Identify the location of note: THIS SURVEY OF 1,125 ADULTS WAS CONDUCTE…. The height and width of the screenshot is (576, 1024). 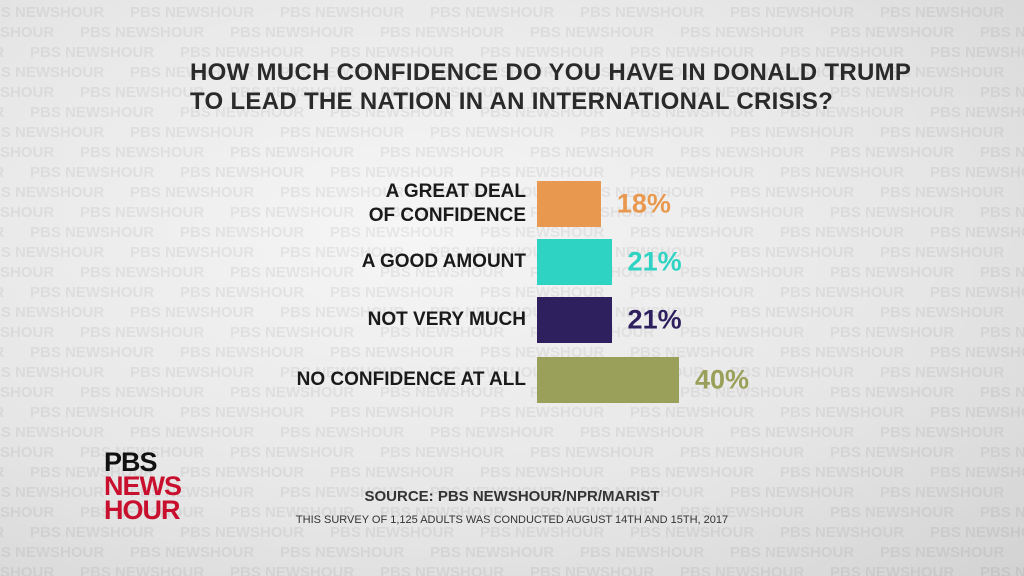
(512, 520).